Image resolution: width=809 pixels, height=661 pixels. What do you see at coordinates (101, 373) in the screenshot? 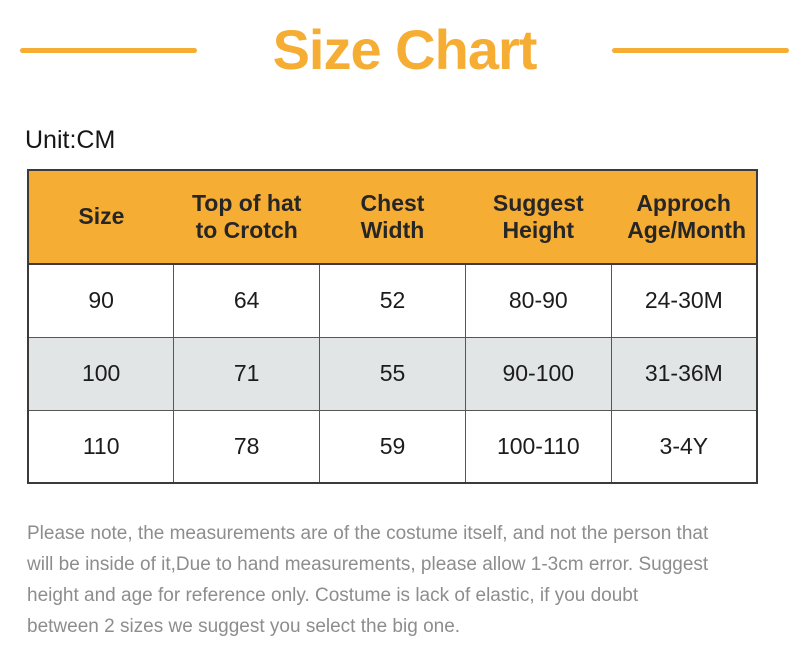
I see `table-cell: 100` at bounding box center [101, 373].